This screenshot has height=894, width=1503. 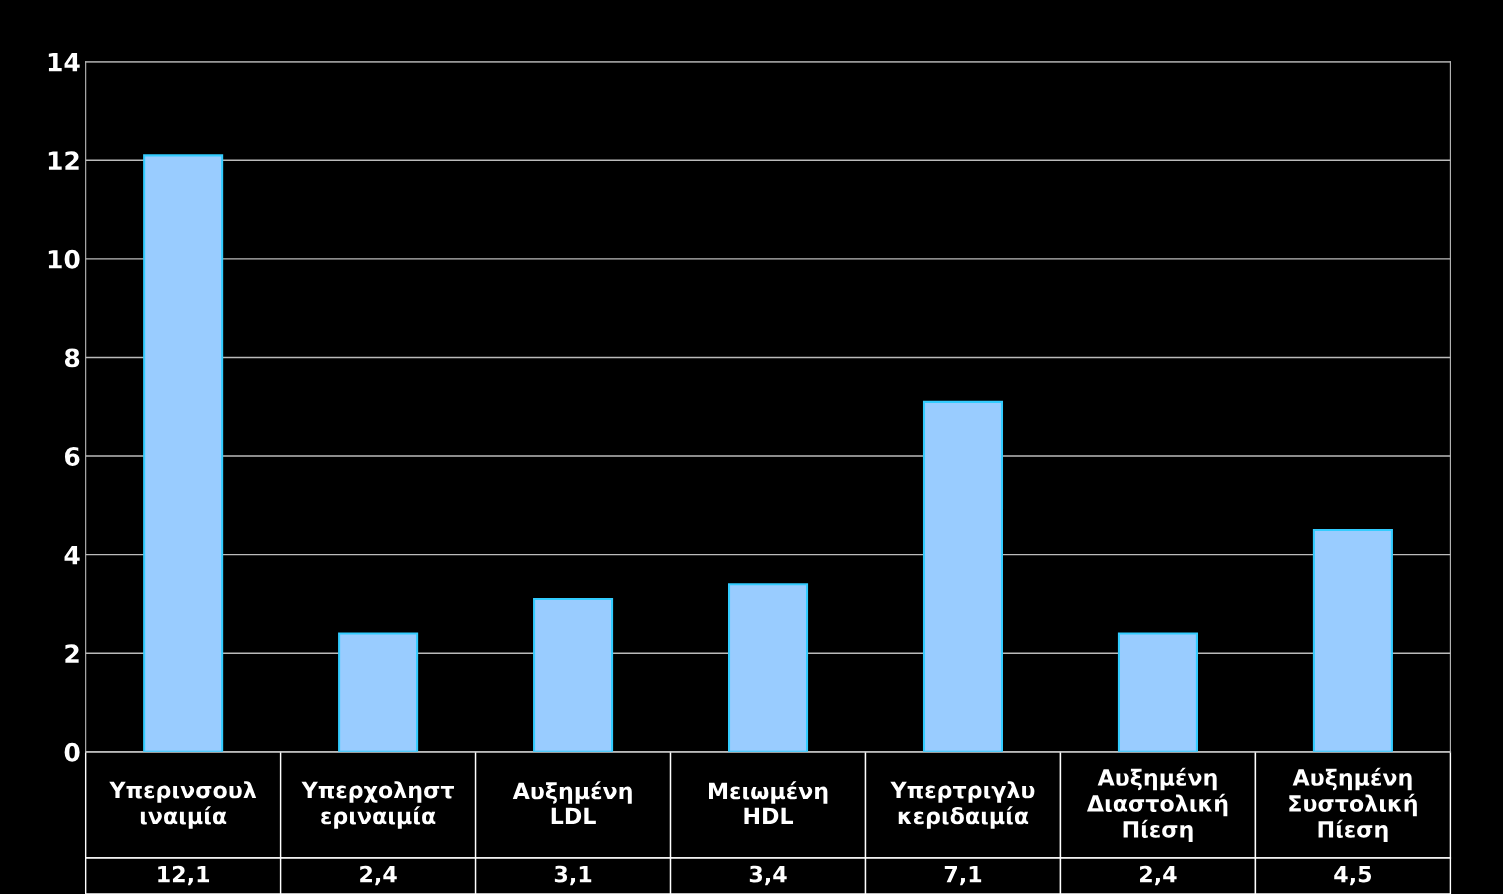 I want to click on y-tick-label: 12, so click(x=63, y=160).